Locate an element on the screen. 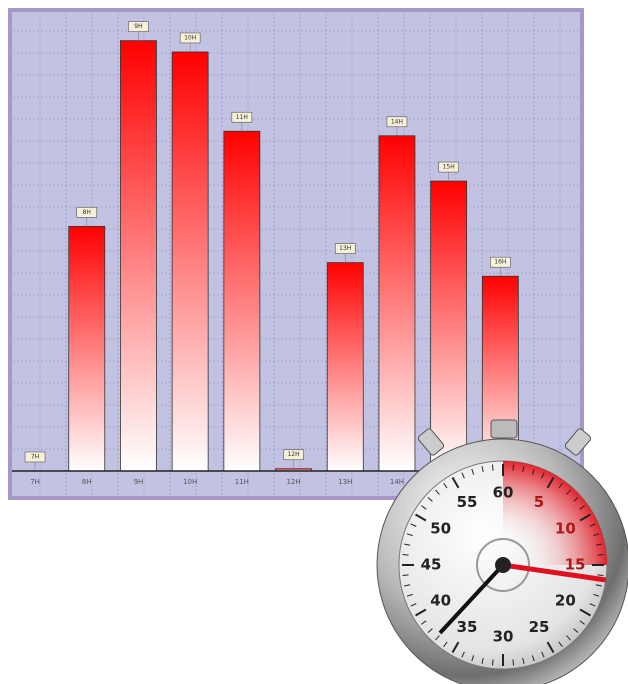  x-tick-label: 9H is located at coordinates (139, 482).